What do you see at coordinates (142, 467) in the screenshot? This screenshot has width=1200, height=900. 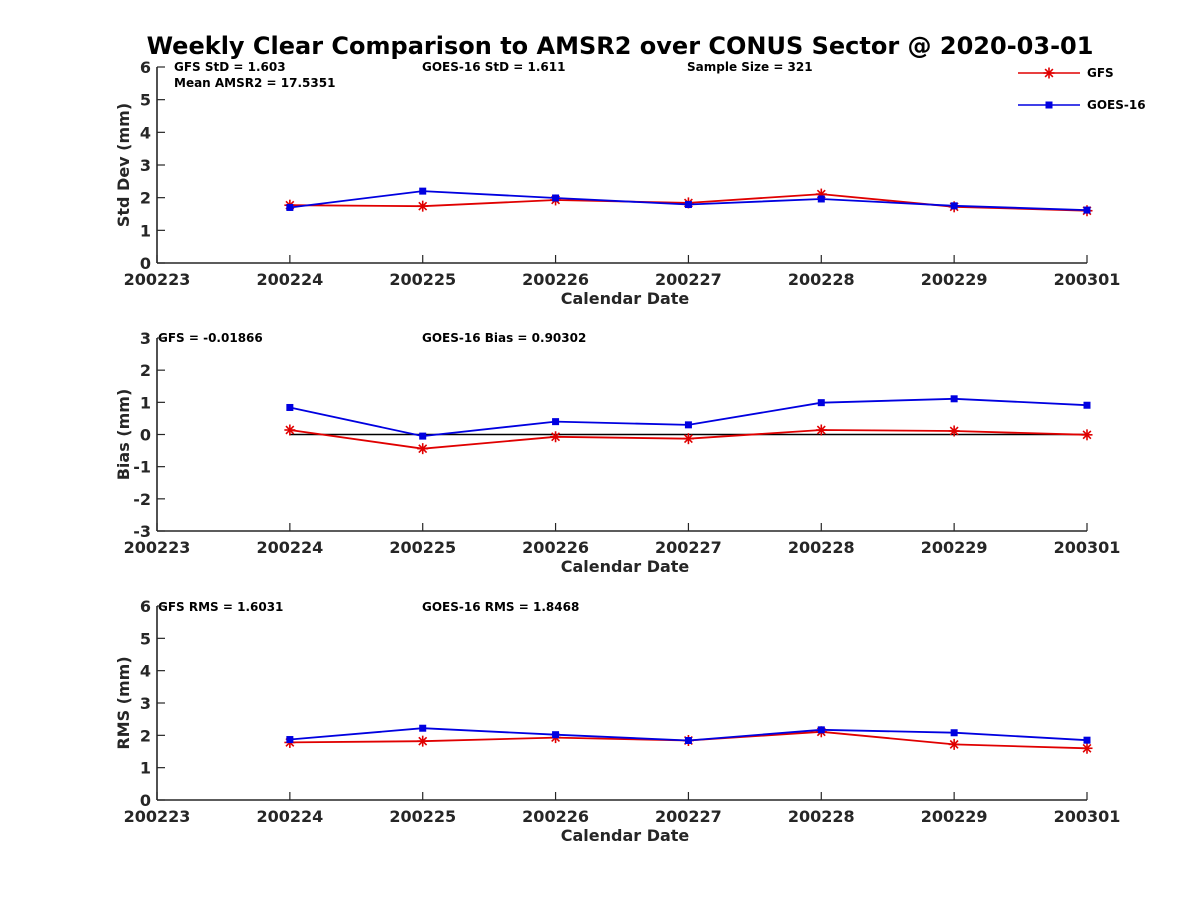 I see `y-tick-label: -1` at bounding box center [142, 467].